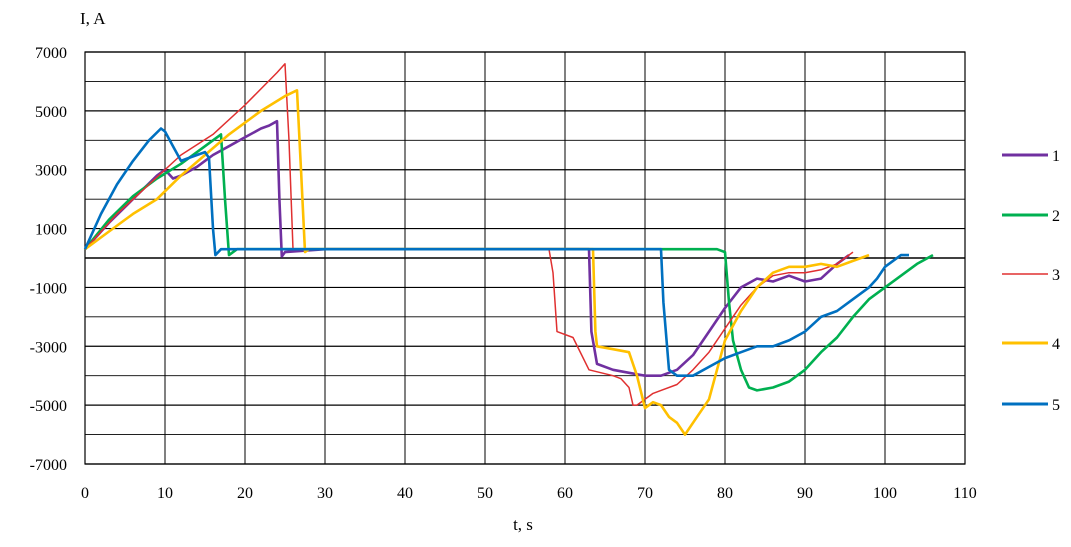 Image resolution: width=1071 pixels, height=547 pixels. Describe the element at coordinates (1056, 156) in the screenshot. I see `legend-label-1: 1` at that location.